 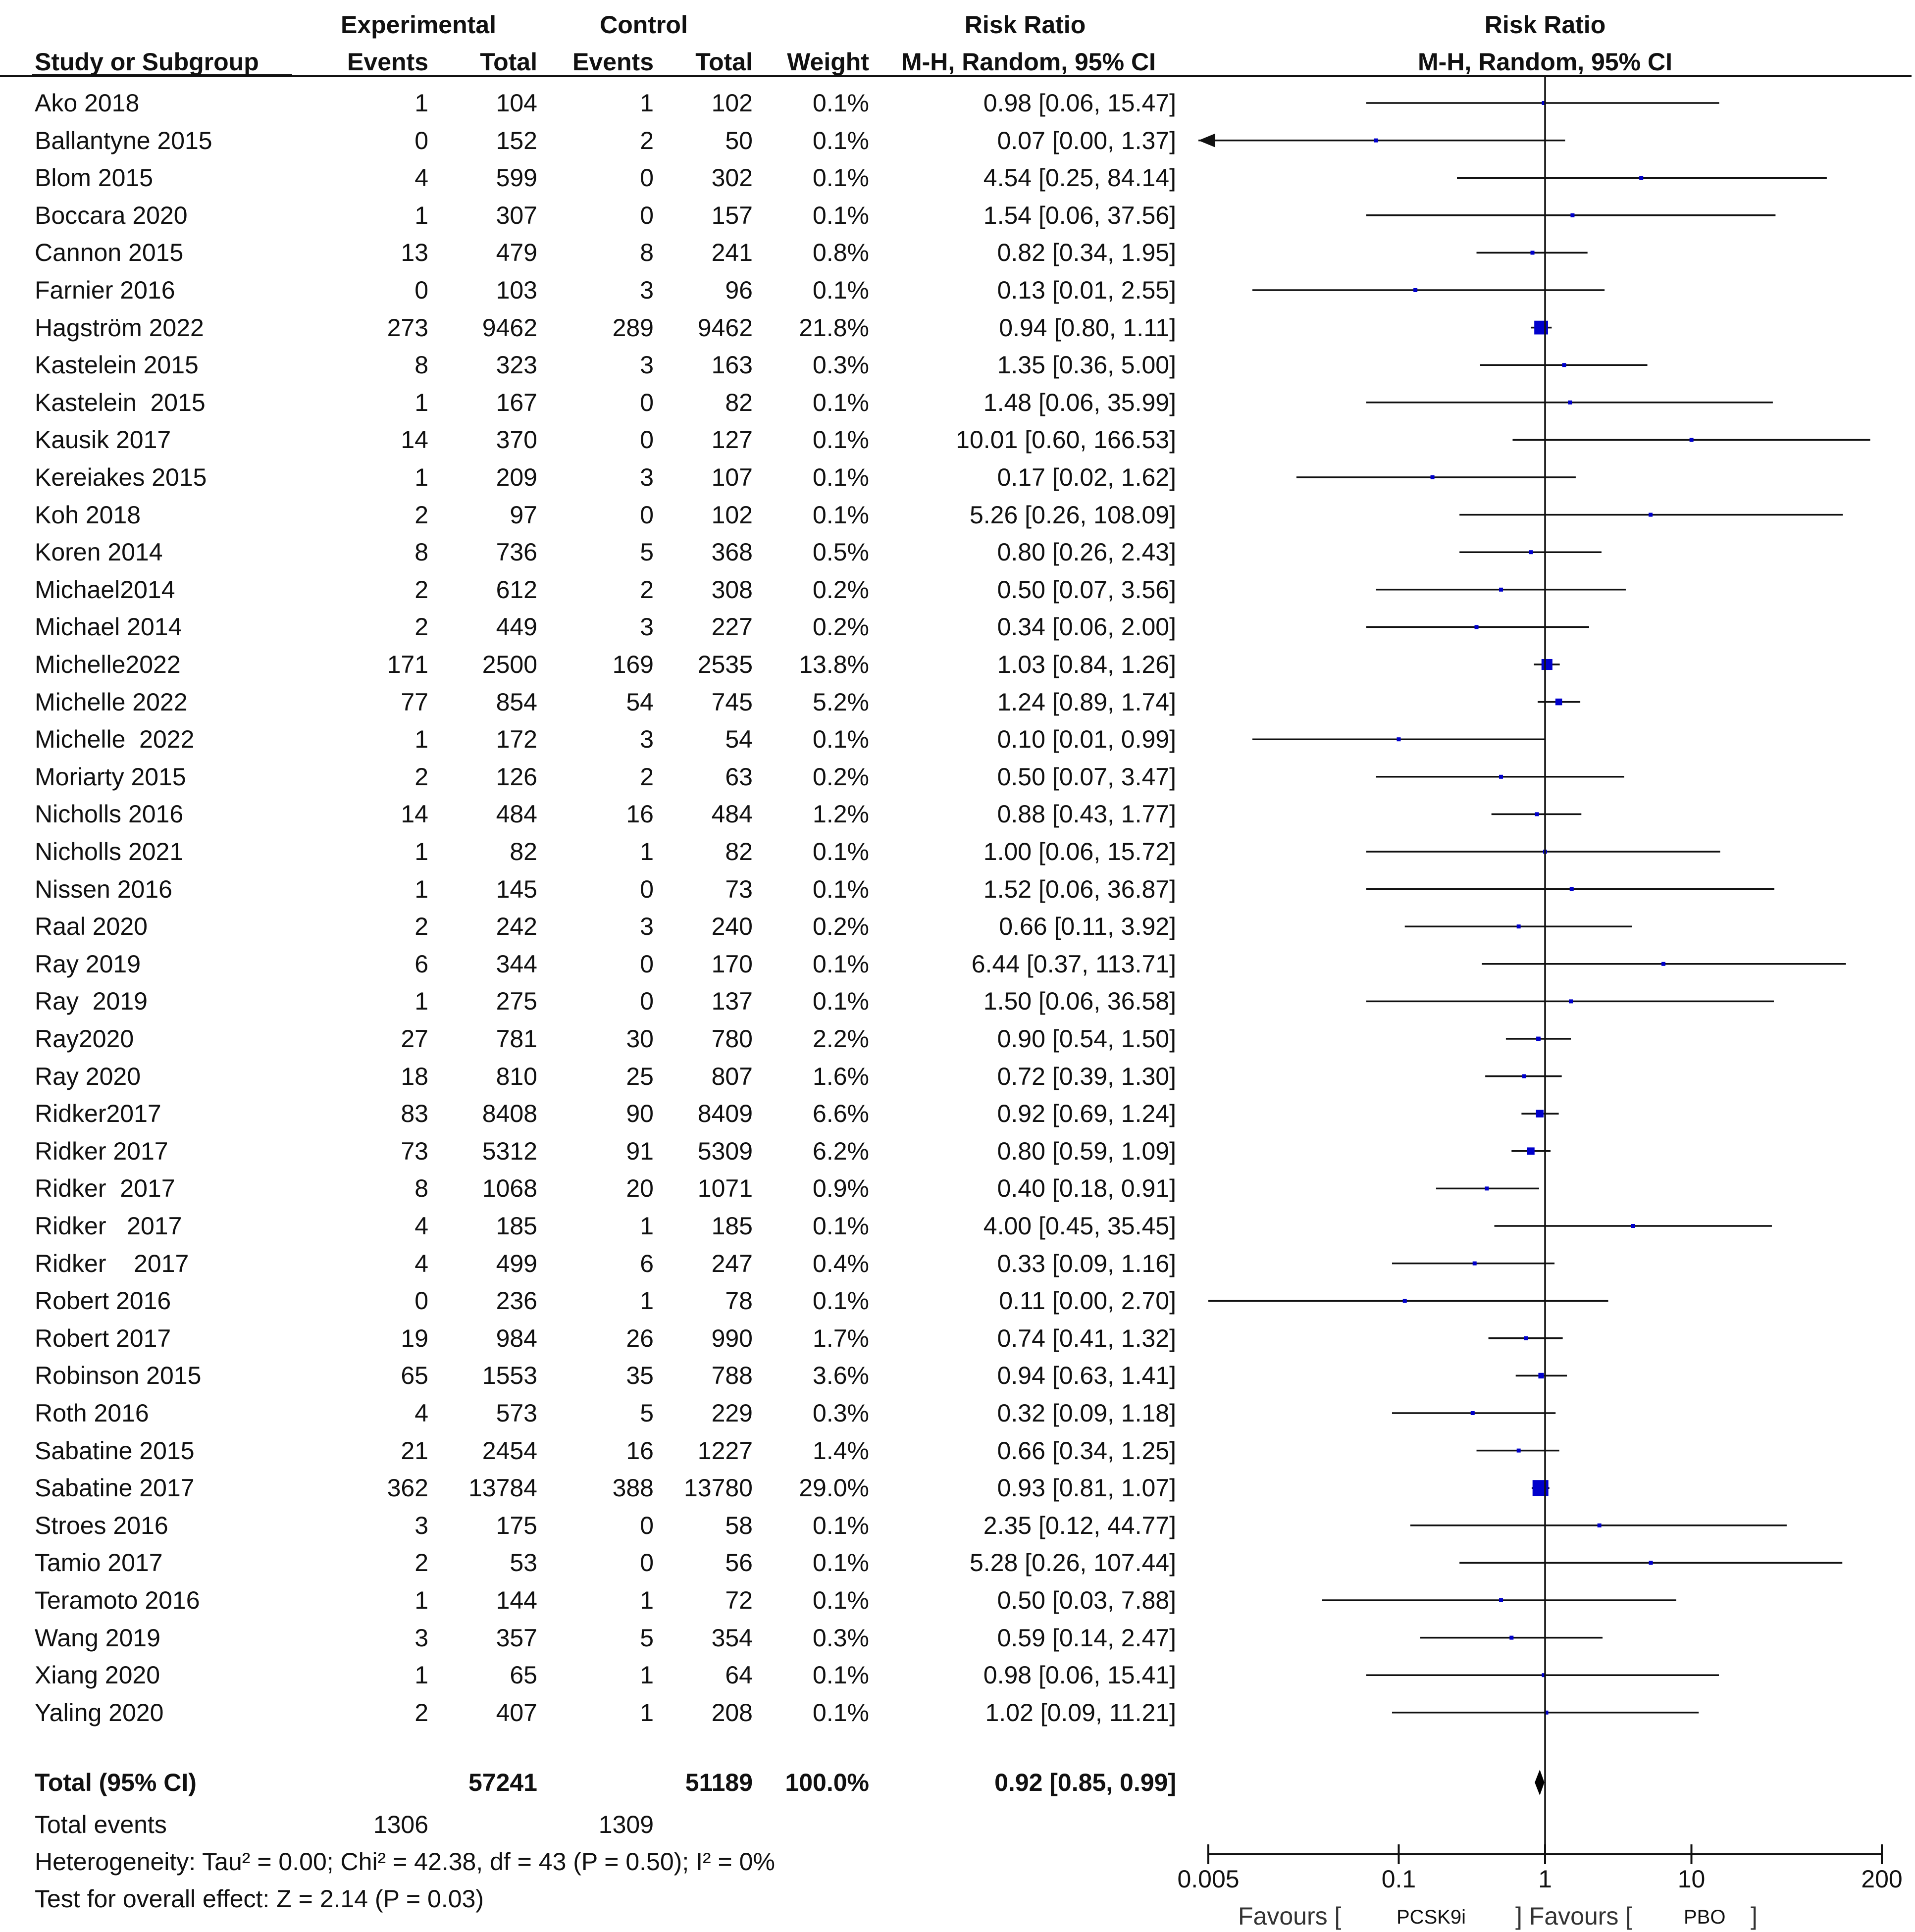 What do you see at coordinates (517, 1712) in the screenshot?
I see `exp-total: 407` at bounding box center [517, 1712].